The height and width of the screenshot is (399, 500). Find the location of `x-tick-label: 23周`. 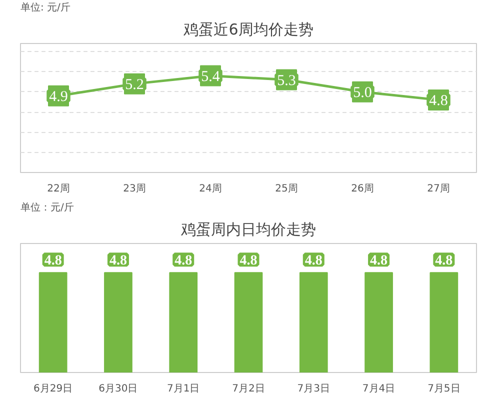

x-tick-label: 23周 is located at coordinates (134, 189).